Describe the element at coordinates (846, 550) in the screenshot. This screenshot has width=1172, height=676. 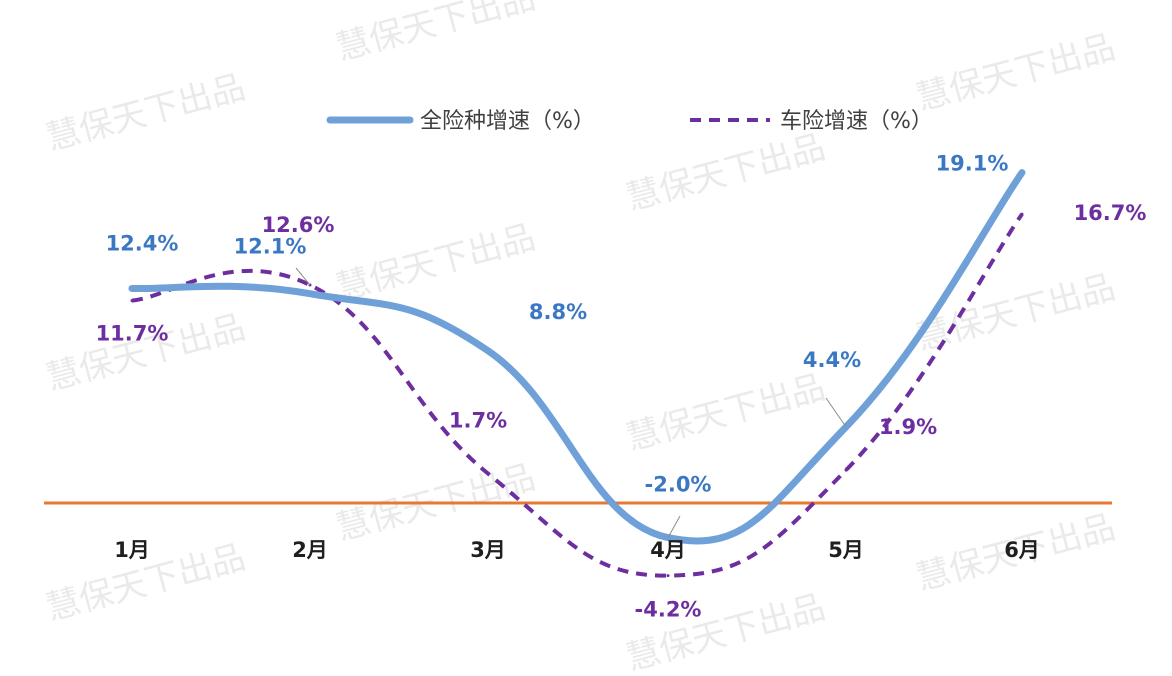
I see `x-tick-label: 5月` at that location.